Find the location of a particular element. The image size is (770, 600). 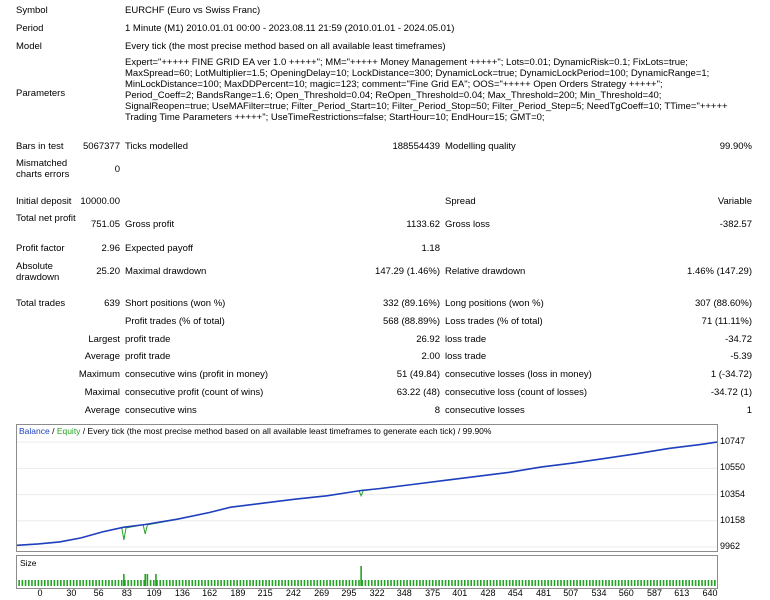

x-tick-label: 613 is located at coordinates (682, 593).